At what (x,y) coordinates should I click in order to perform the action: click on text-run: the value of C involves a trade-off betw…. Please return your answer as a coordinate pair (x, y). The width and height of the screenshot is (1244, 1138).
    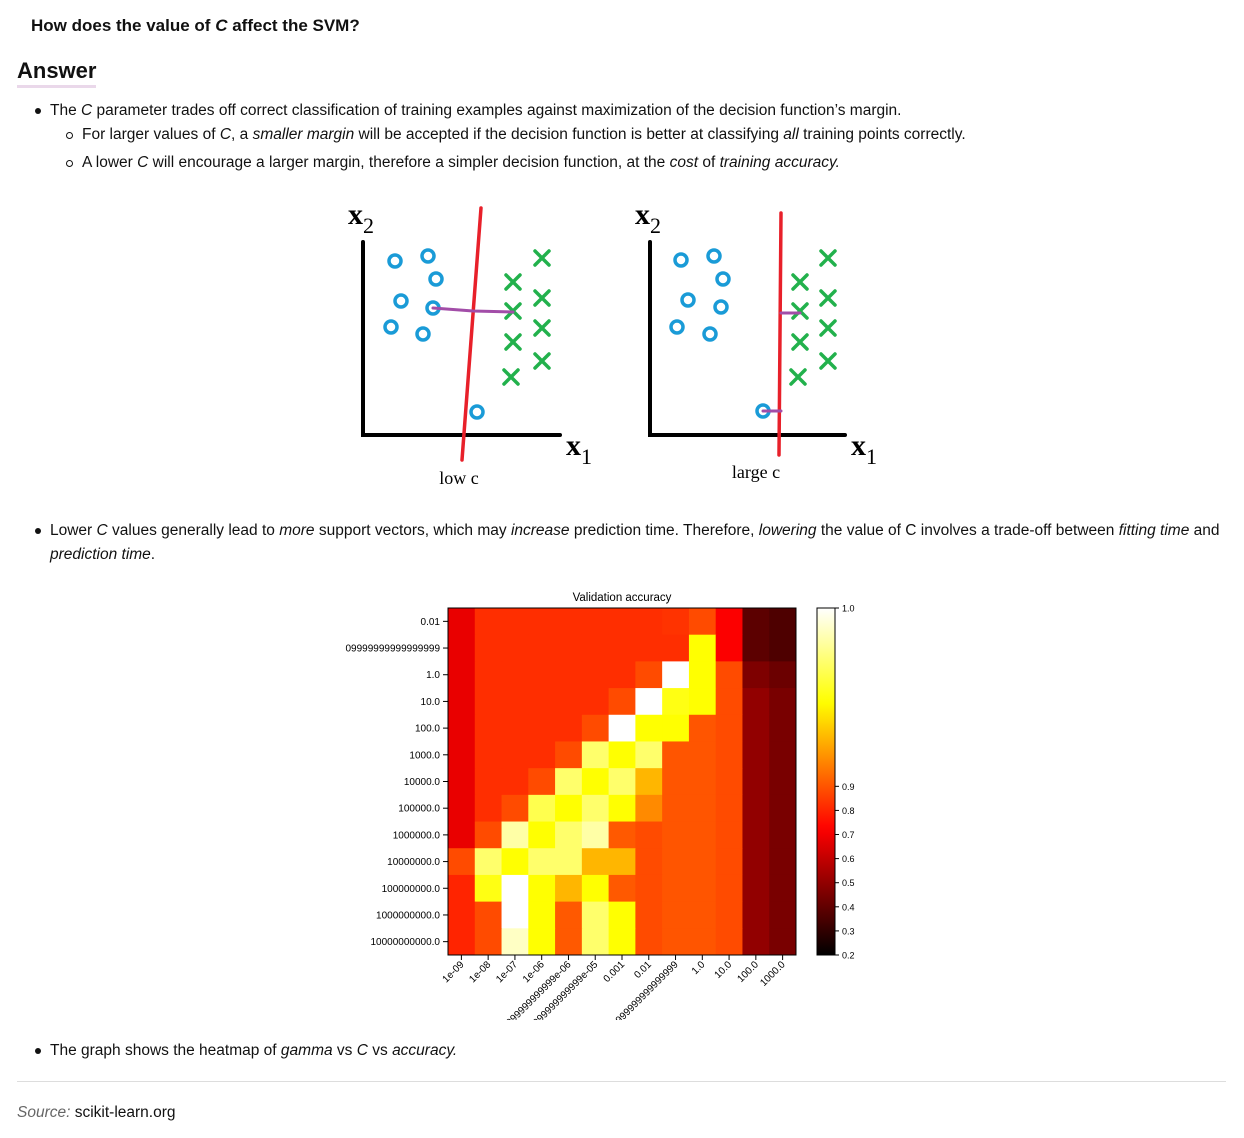
    Looking at the image, I should click on (967, 530).